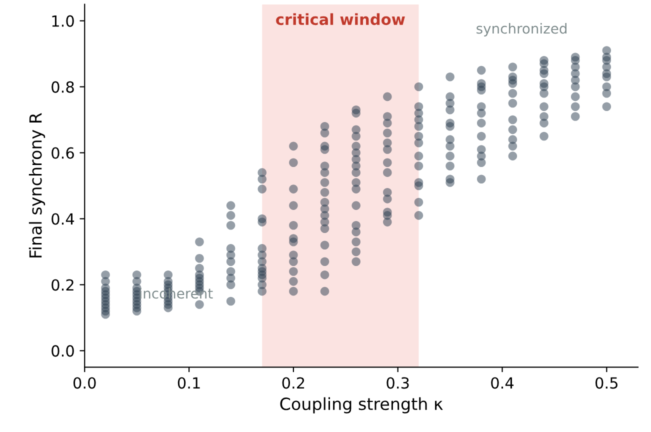 This screenshot has height=432, width=651. Describe the element at coordinates (293, 383) in the screenshot. I see `x-tick-label: 0.2` at that location.